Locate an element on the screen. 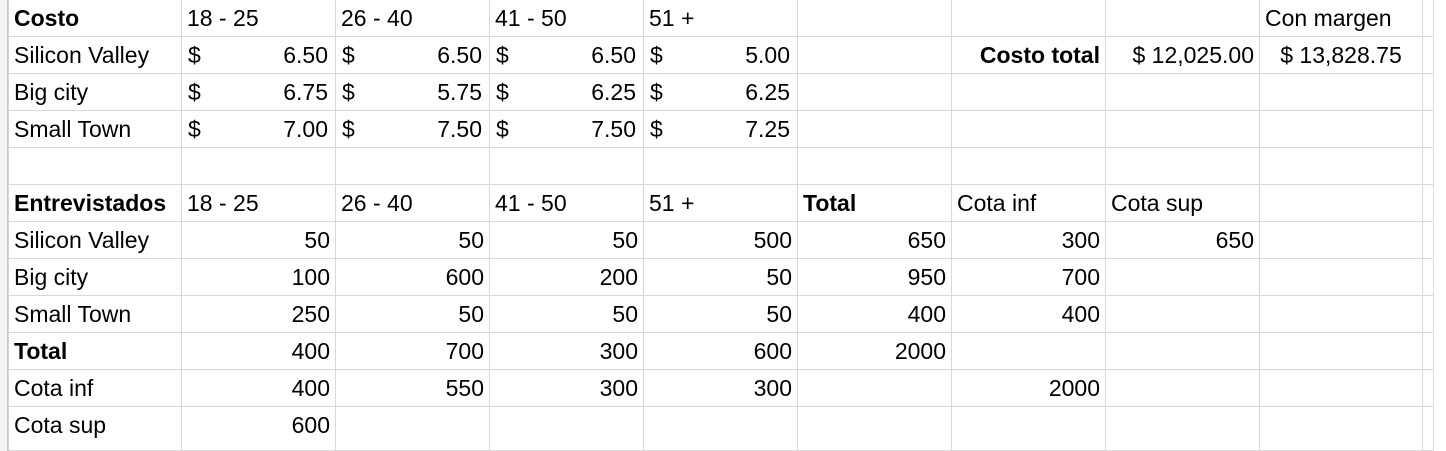 The image size is (1446, 451). cell-cota-inf-total: 2000 is located at coordinates (1029, 388).